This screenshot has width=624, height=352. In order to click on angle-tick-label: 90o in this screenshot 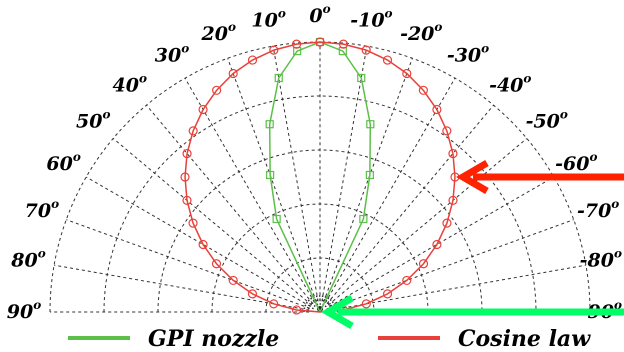, I will do `click(24, 310)`.